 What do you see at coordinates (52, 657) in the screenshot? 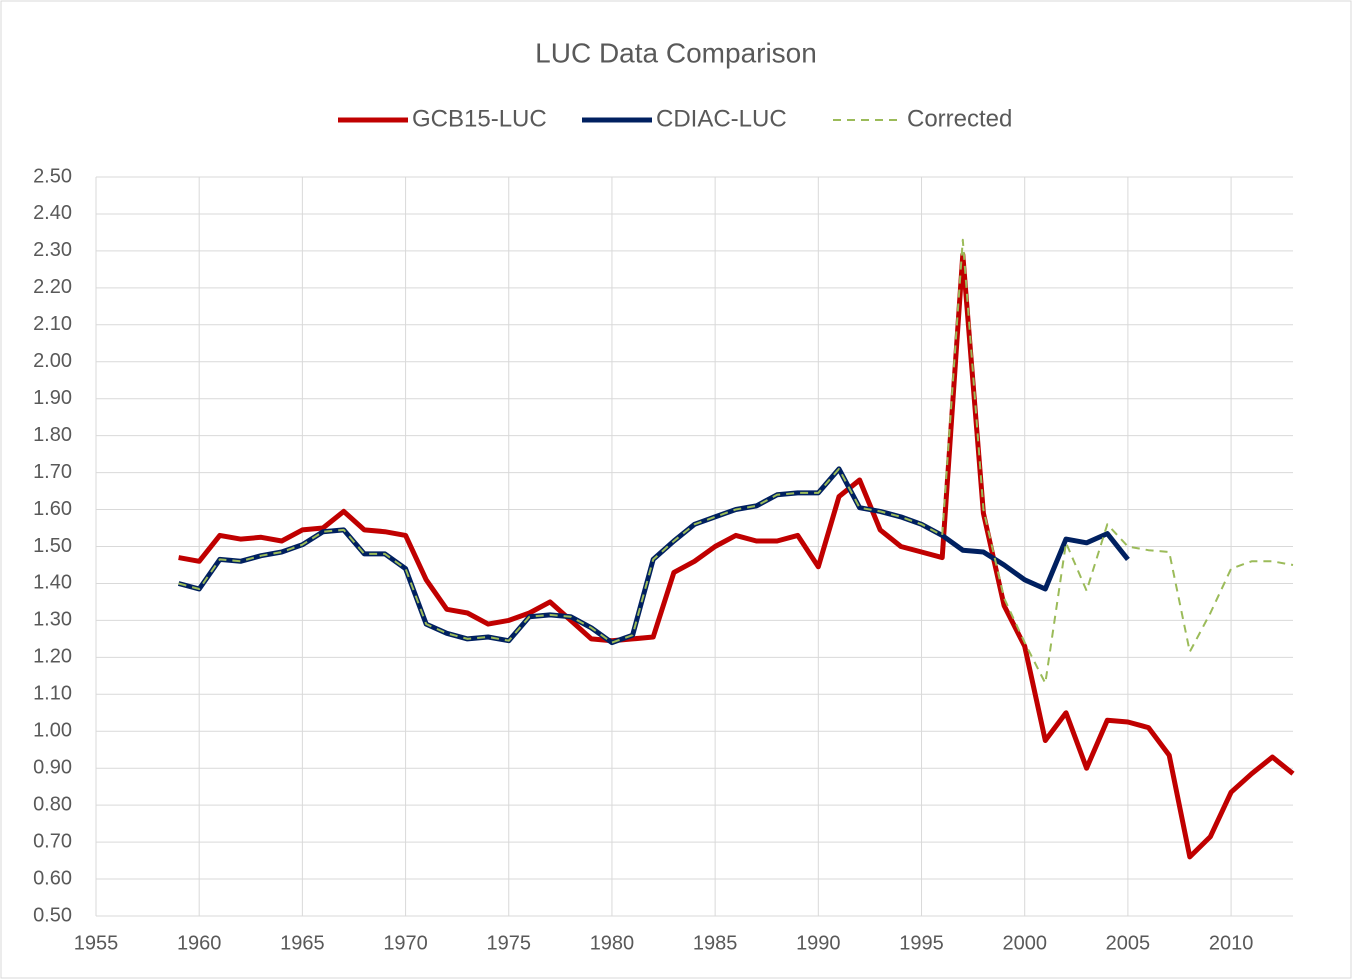
I see `y-tick-label: 1.20` at bounding box center [52, 657].